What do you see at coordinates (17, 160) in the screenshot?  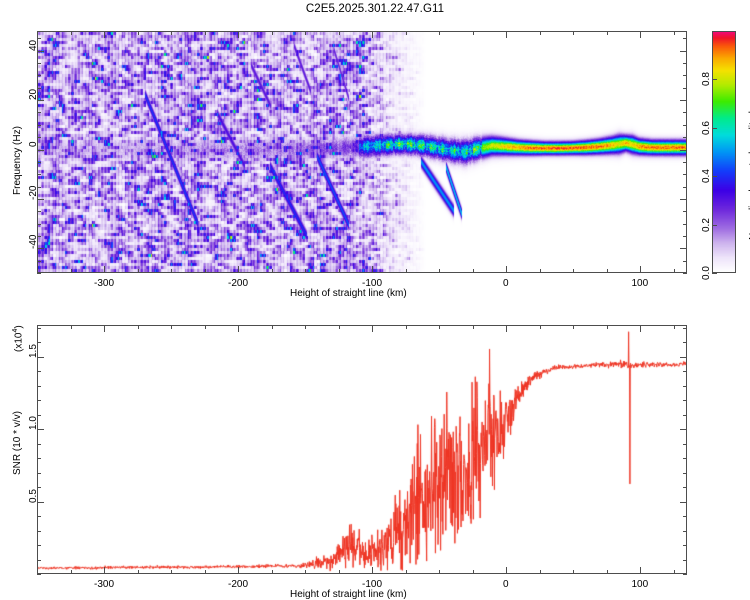 I see `spectrogram-y-axis-label: Frequency (Hz)` at bounding box center [17, 160].